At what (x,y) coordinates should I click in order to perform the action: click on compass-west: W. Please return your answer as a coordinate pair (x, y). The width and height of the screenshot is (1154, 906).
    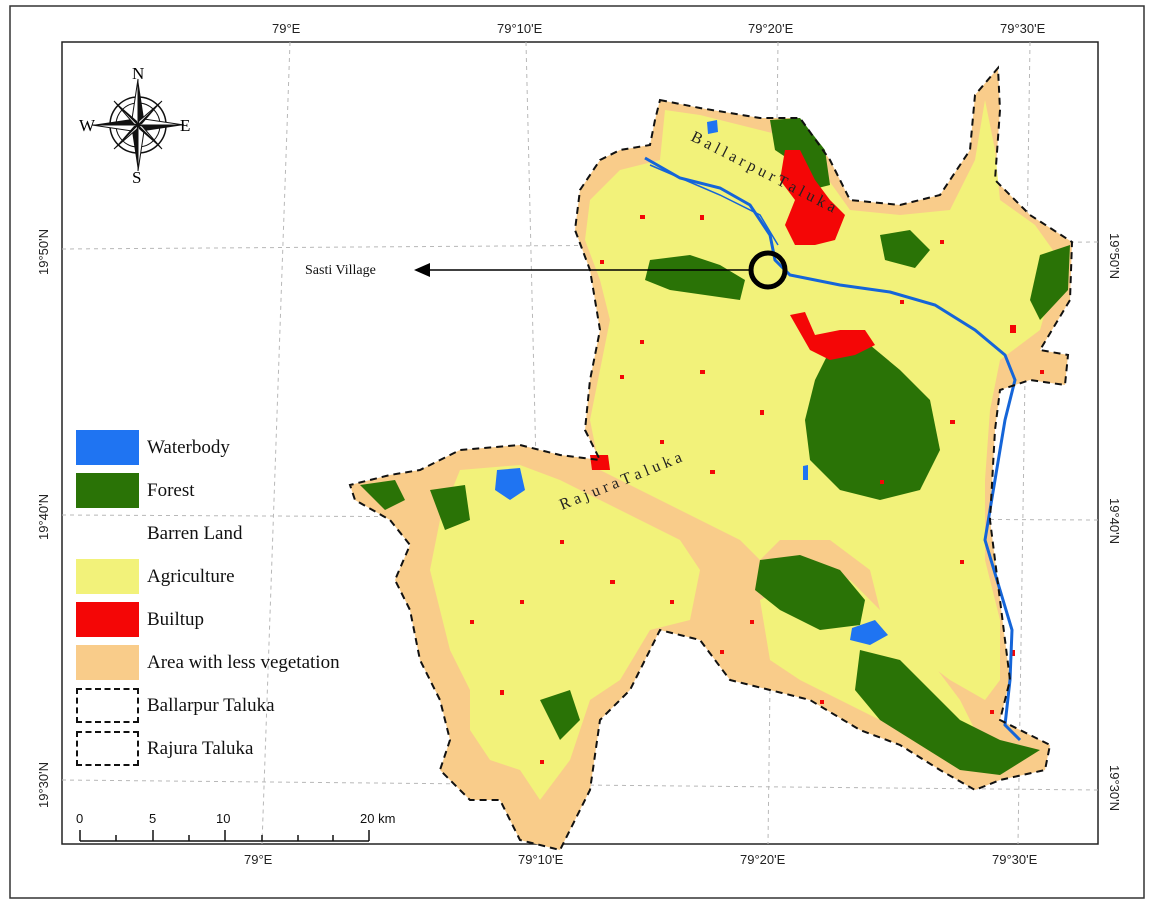
    Looking at the image, I should click on (87, 125).